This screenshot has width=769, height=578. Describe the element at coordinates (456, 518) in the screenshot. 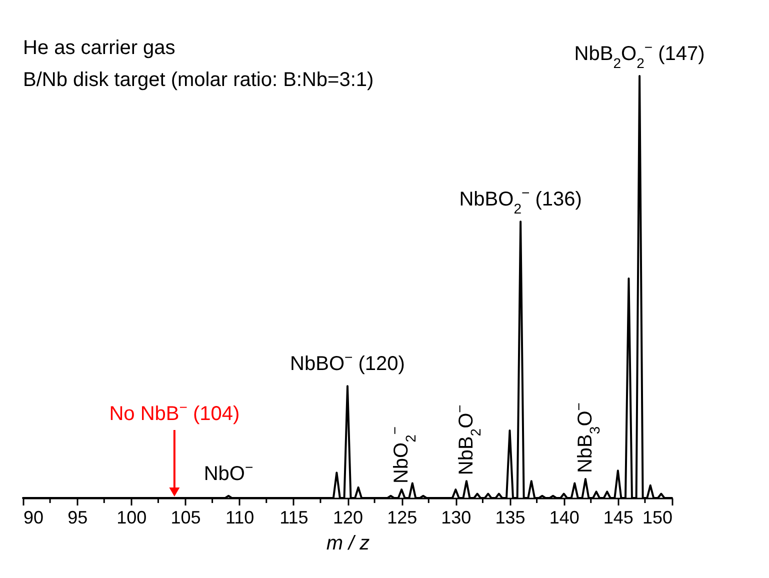

I see `x-tick-label: 130` at that location.